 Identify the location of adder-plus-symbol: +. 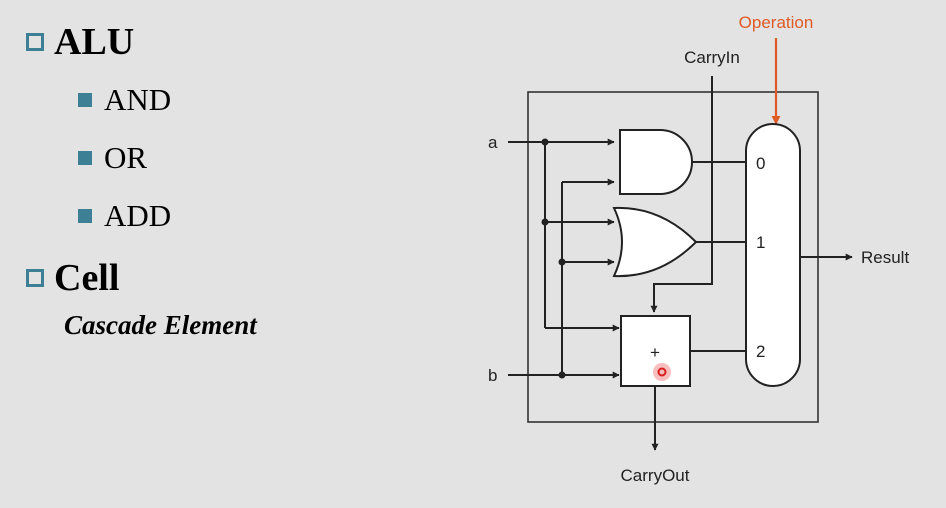
(655, 352).